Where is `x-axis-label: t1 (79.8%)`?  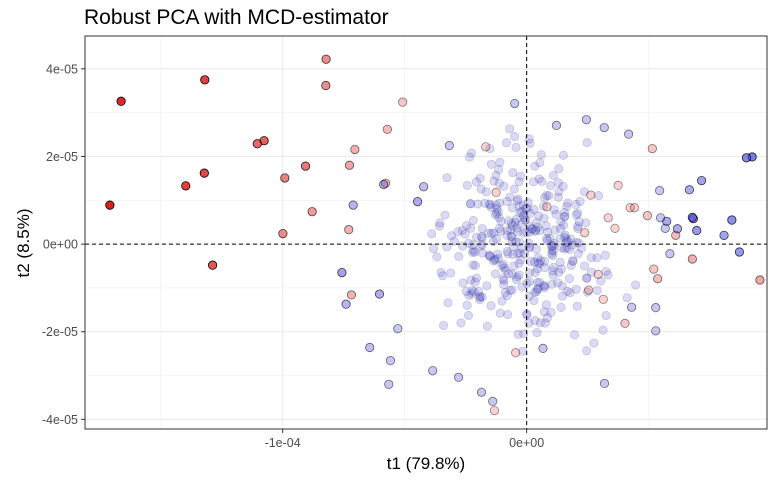
x-axis-label: t1 (79.8%) is located at coordinates (426, 463).